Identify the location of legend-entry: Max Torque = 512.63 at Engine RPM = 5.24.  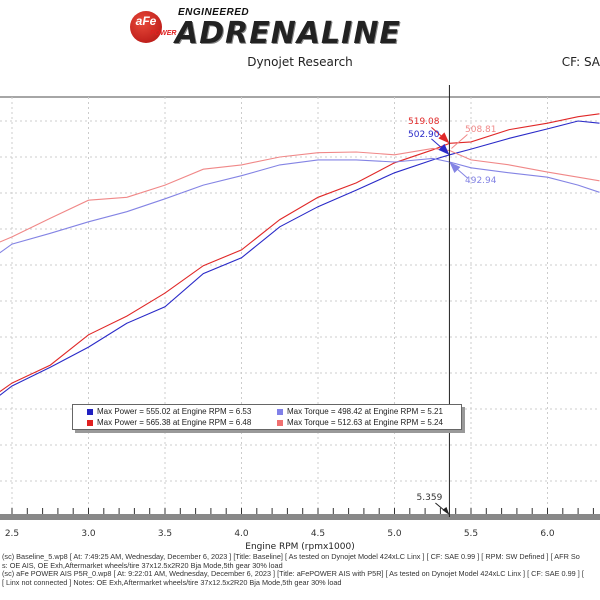
(360, 422).